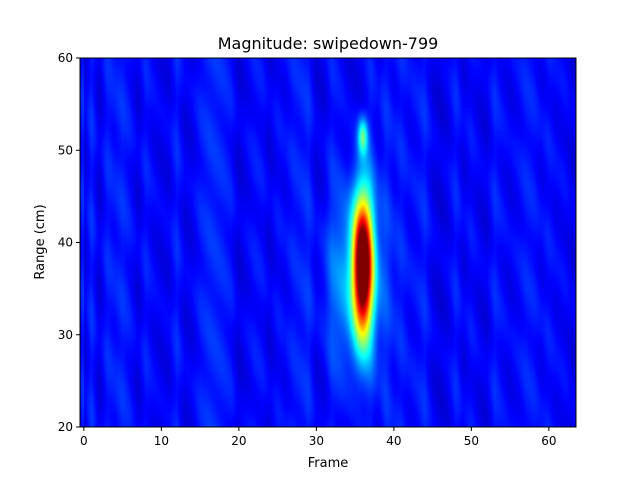 The image size is (640, 480). What do you see at coordinates (548, 441) in the screenshot?
I see `x-tick-label: 60` at bounding box center [548, 441].